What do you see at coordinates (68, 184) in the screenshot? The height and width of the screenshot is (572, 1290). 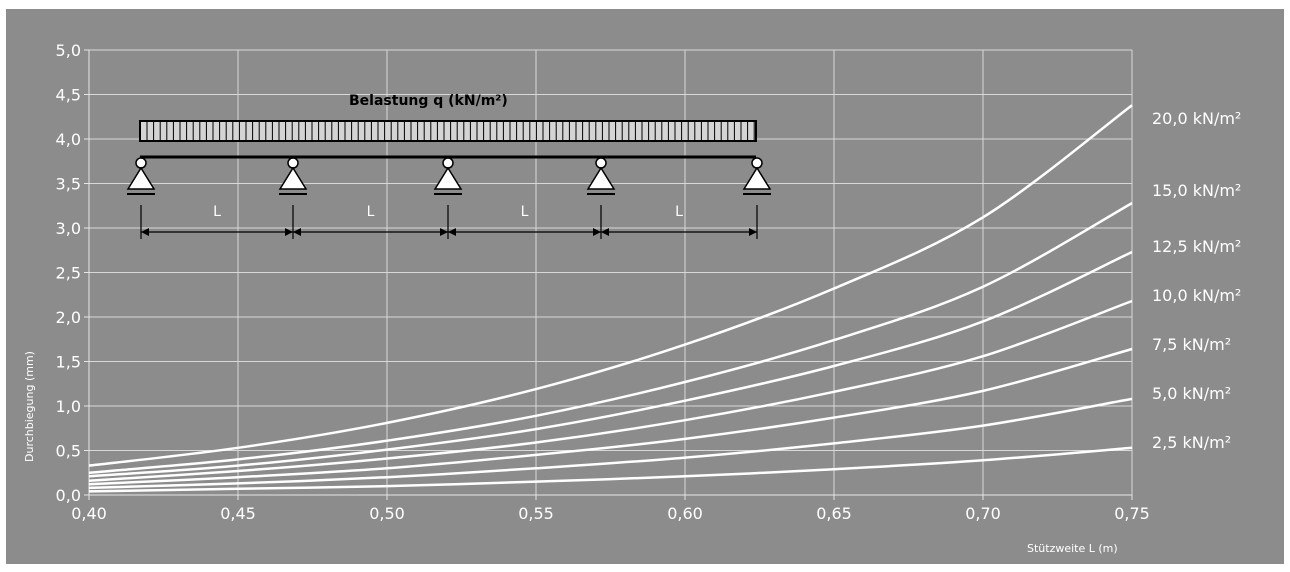 I see `y-tick-label: 3,5` at bounding box center [68, 184].